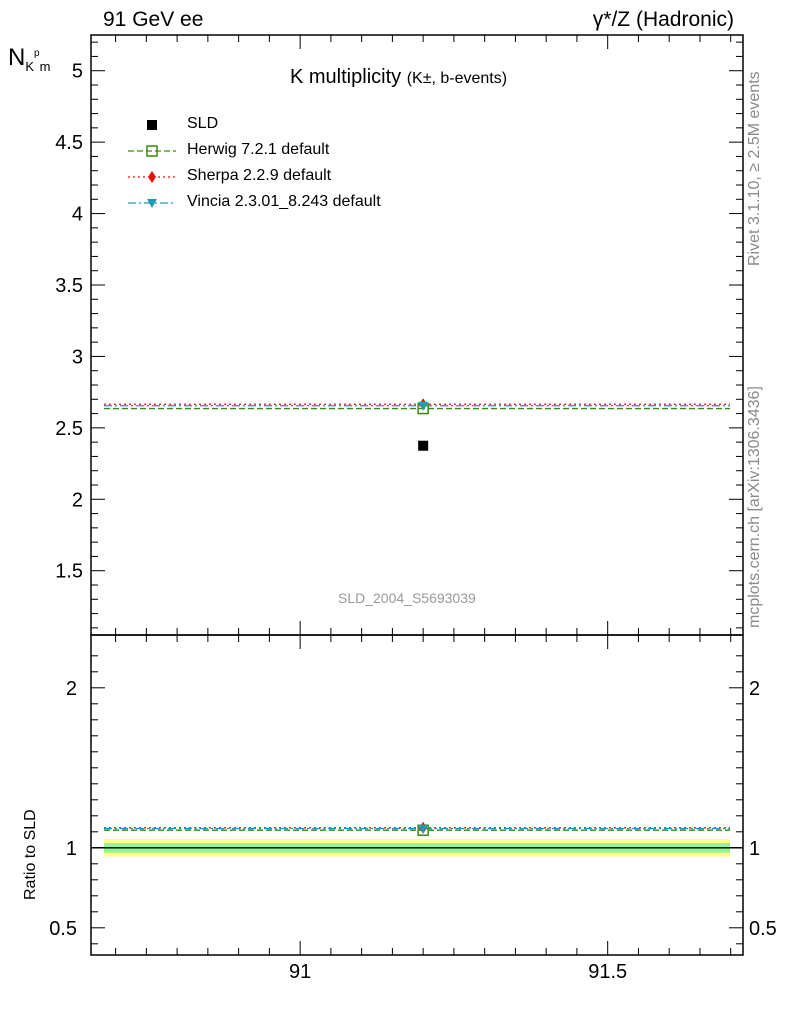 This screenshot has width=786, height=1024. Describe the element at coordinates (754, 507) in the screenshot. I see `mcplots-label: mcplots.cern.ch [arXiv:1306.3436]` at that location.